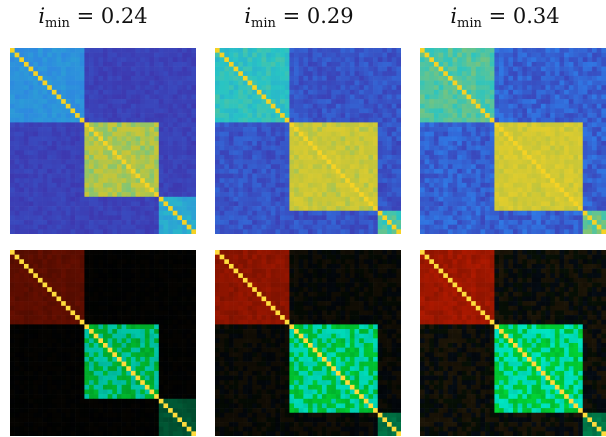 This screenshot has width=606, height=437. I want to click on title-subscript: min, so click(57, 23).